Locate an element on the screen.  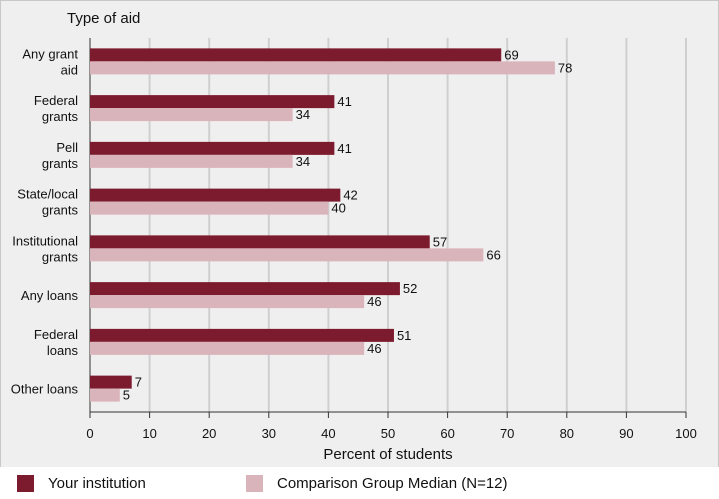
category-label-7-0: Other loans is located at coordinates (45, 389).